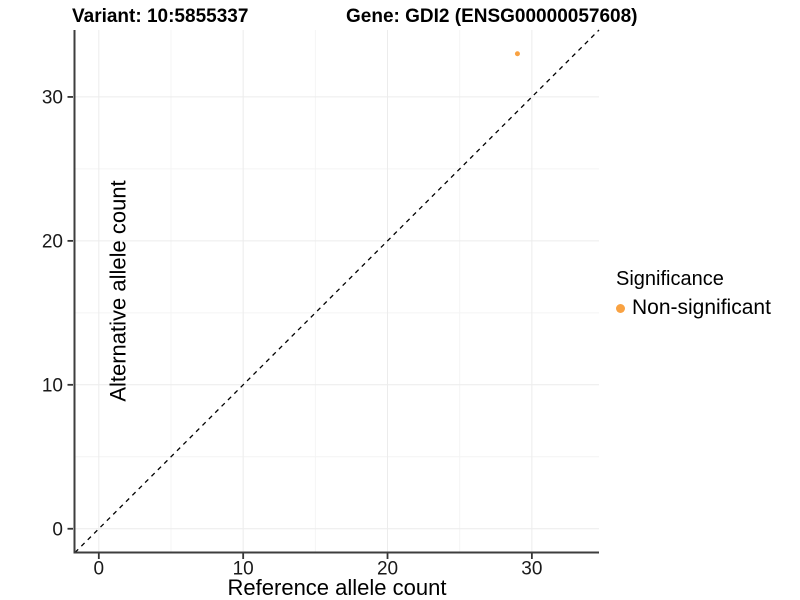  I want to click on variant-title: Variant: 10:5855337, so click(160, 16).